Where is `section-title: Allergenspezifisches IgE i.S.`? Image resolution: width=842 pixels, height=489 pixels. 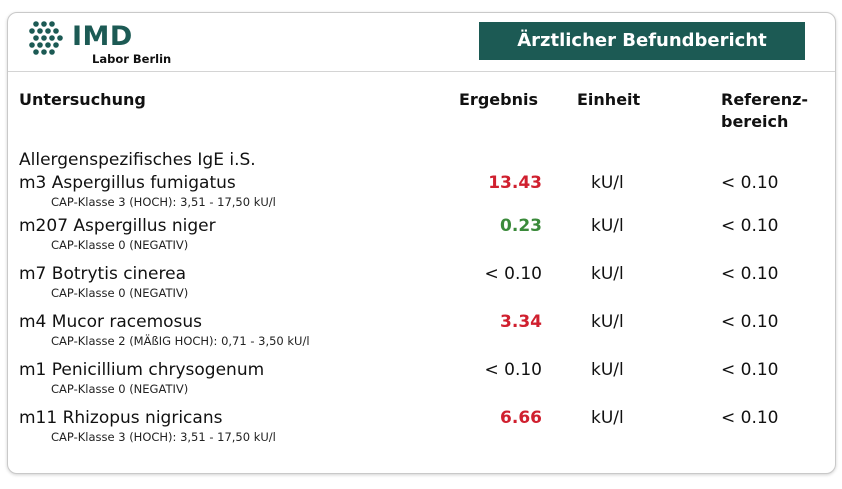
section-title: Allergenspezifisches IgE i.S. is located at coordinates (137, 160).